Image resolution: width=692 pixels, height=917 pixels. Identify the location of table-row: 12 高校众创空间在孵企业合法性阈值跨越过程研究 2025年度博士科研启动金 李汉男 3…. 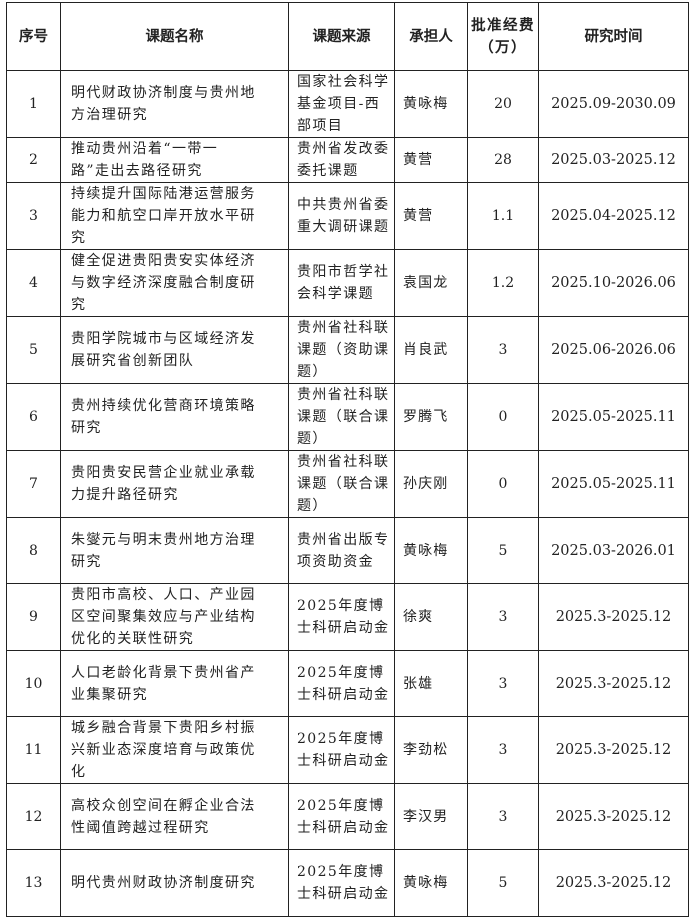
(347, 816).